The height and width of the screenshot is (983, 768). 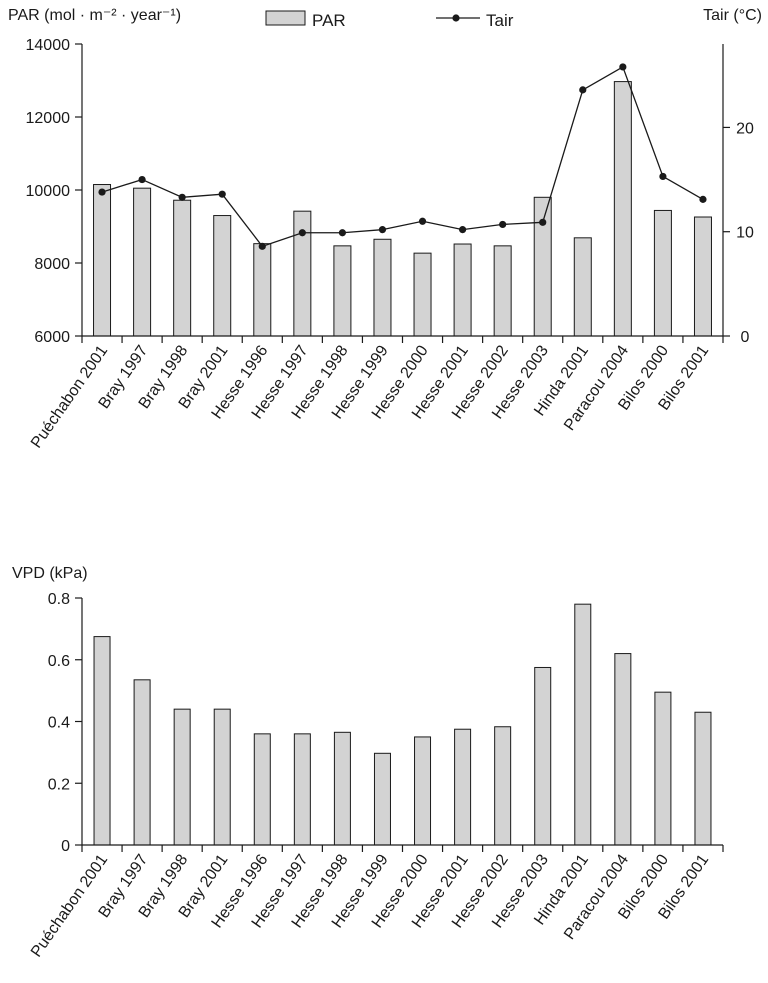 What do you see at coordinates (402, 156) in the screenshot?
I see `tair-line` at bounding box center [402, 156].